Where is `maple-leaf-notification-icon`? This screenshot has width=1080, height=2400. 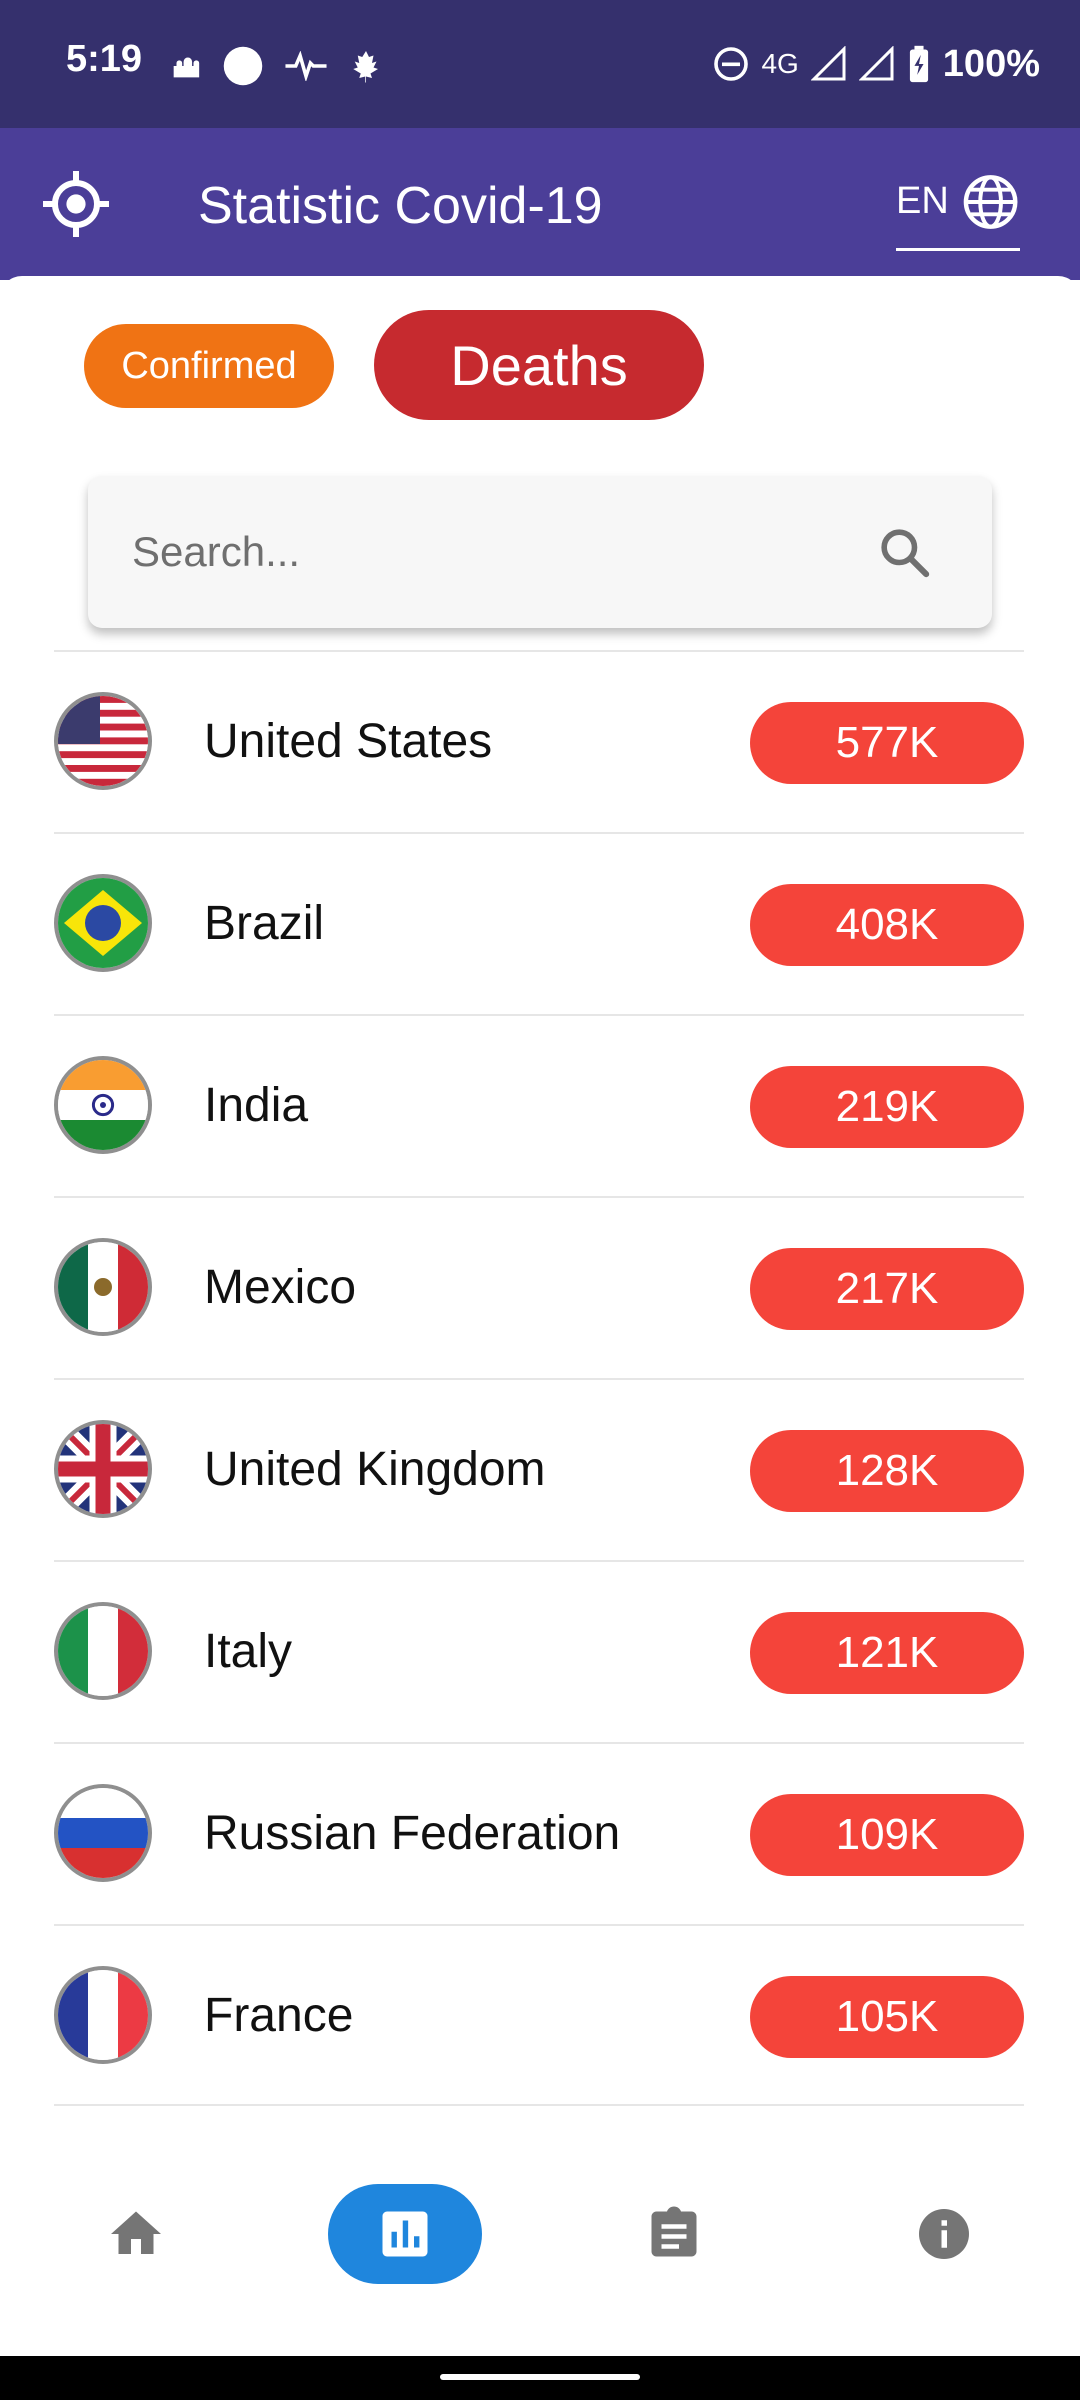
maple-leaf-notification-icon is located at coordinates (365, 67).